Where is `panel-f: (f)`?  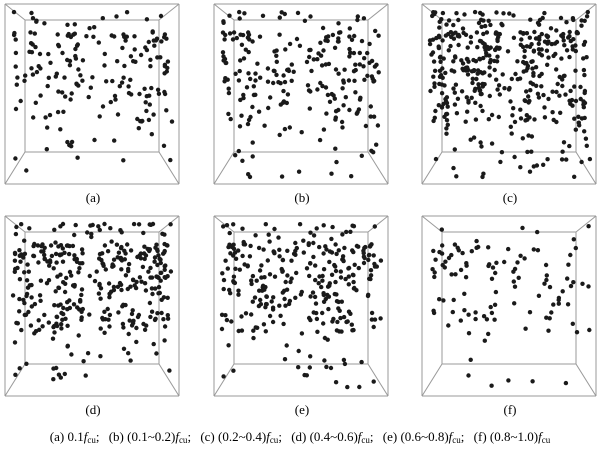 panel-f: (f) is located at coordinates (510, 316).